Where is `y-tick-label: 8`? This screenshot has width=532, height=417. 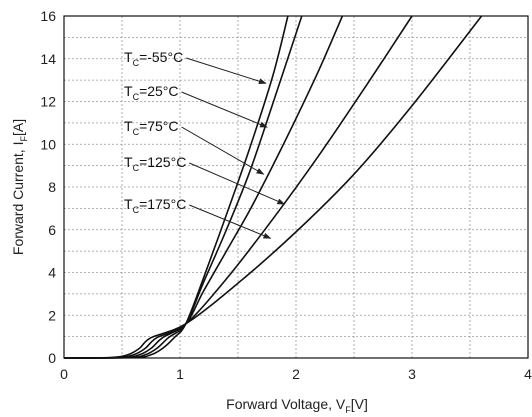
y-tick-label: 8 is located at coordinates (52, 187).